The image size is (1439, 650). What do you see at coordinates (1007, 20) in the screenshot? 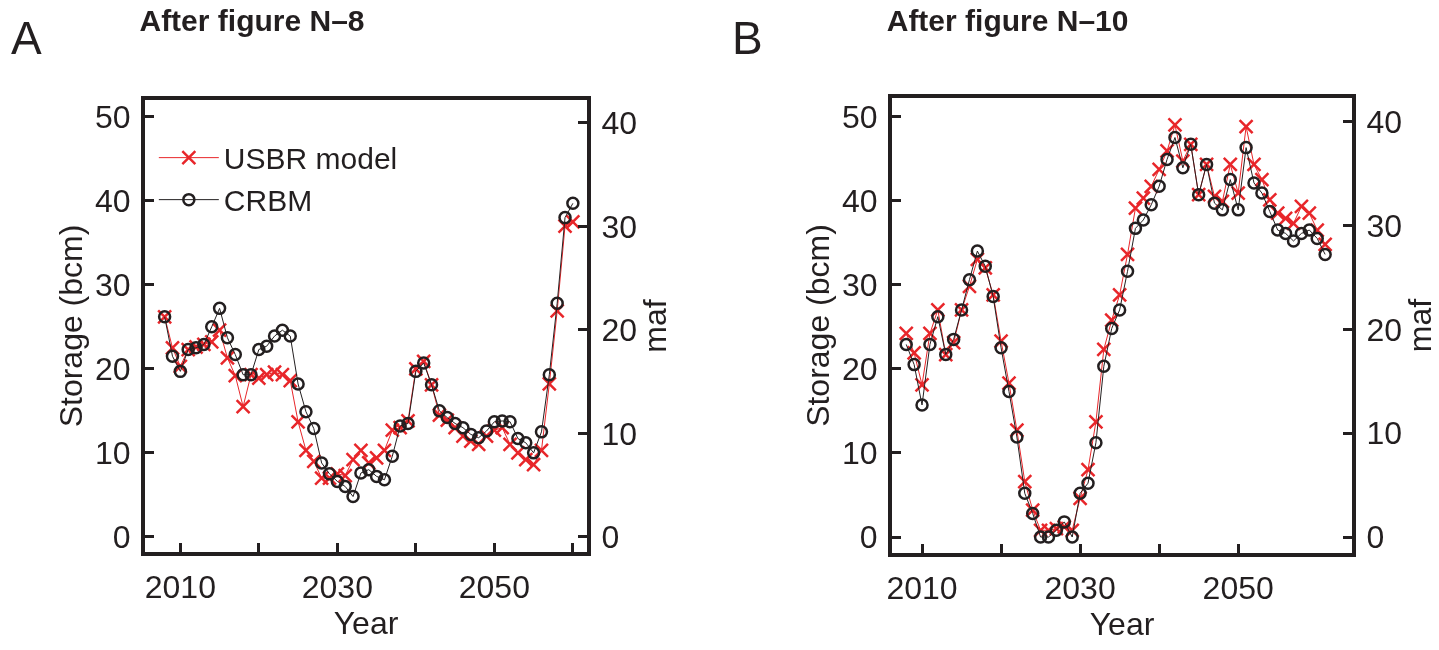
I see `chart-title: After figure N–10` at bounding box center [1007, 20].